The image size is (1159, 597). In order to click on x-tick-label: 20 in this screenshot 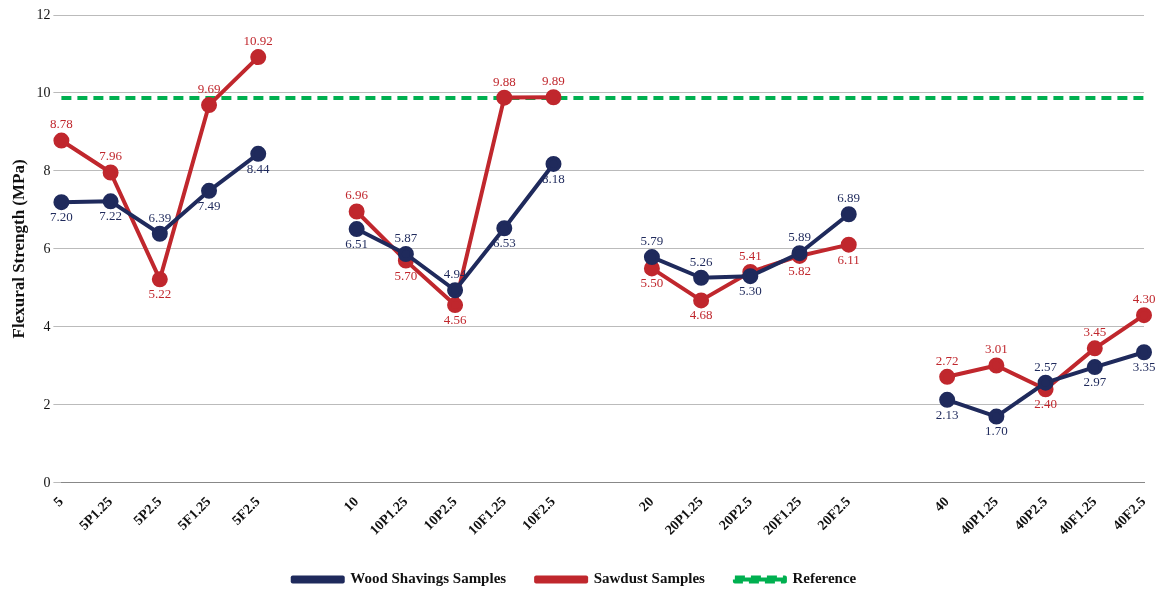, I will do `click(646, 504)`.